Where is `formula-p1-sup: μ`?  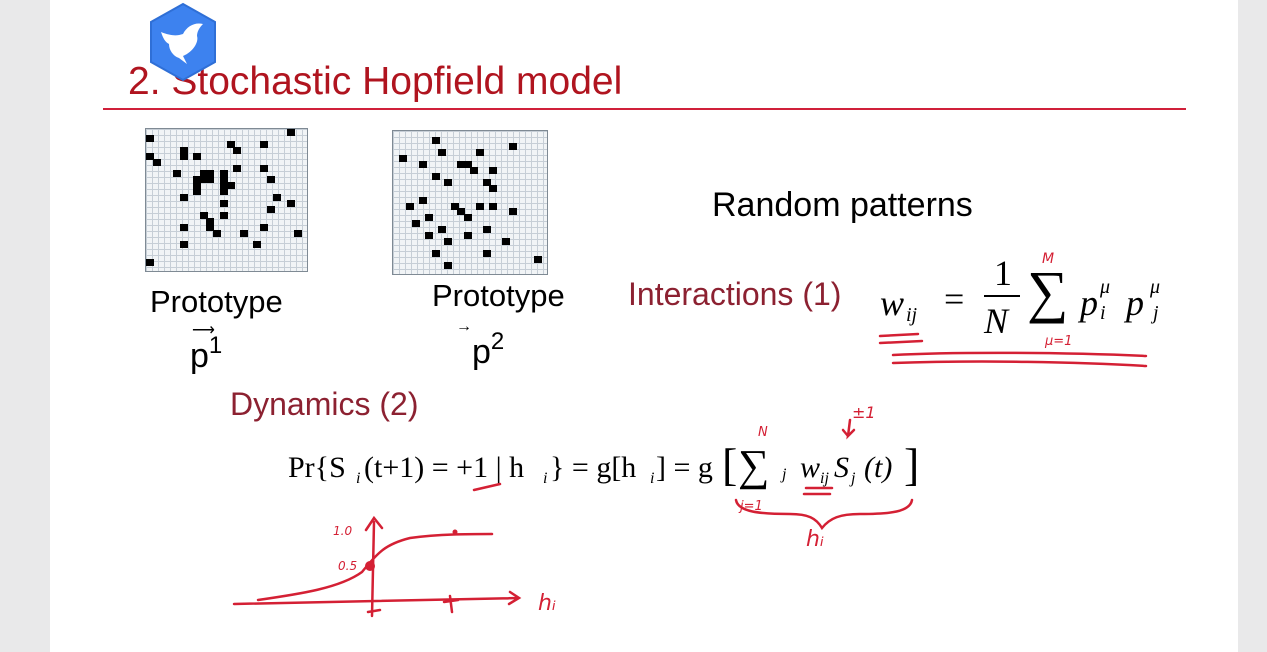 formula-p1-sup: μ is located at coordinates (1105, 287).